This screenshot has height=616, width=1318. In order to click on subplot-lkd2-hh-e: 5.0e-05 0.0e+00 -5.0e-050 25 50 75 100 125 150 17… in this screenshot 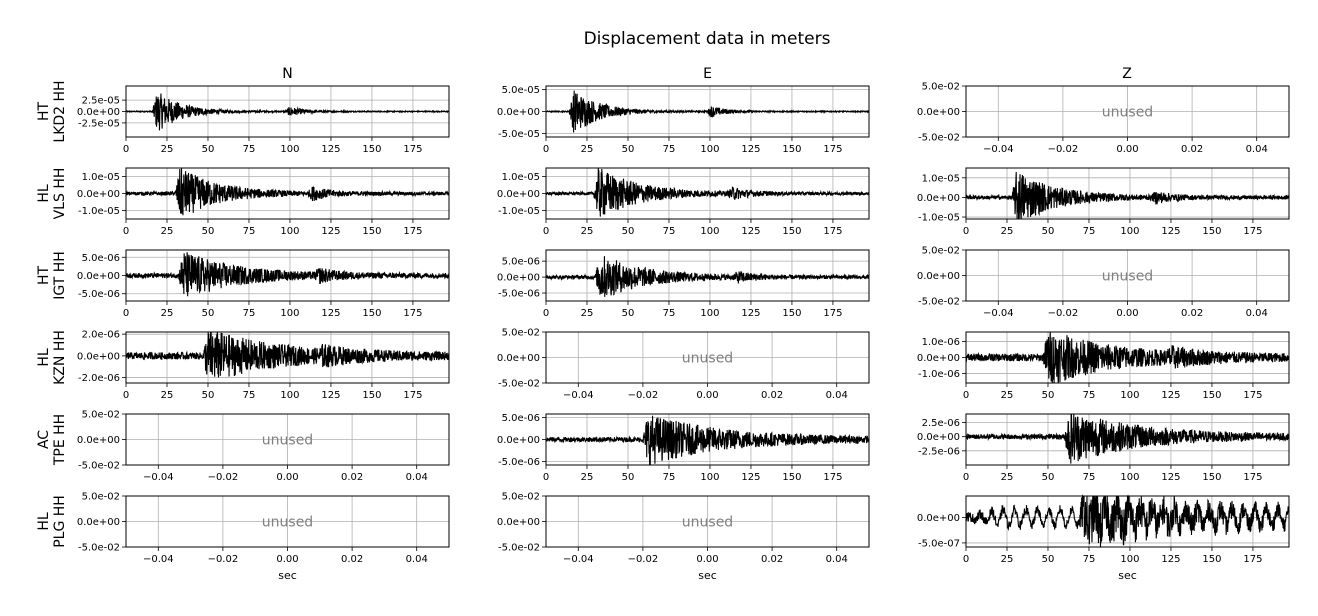, I will do `click(683, 120)`.